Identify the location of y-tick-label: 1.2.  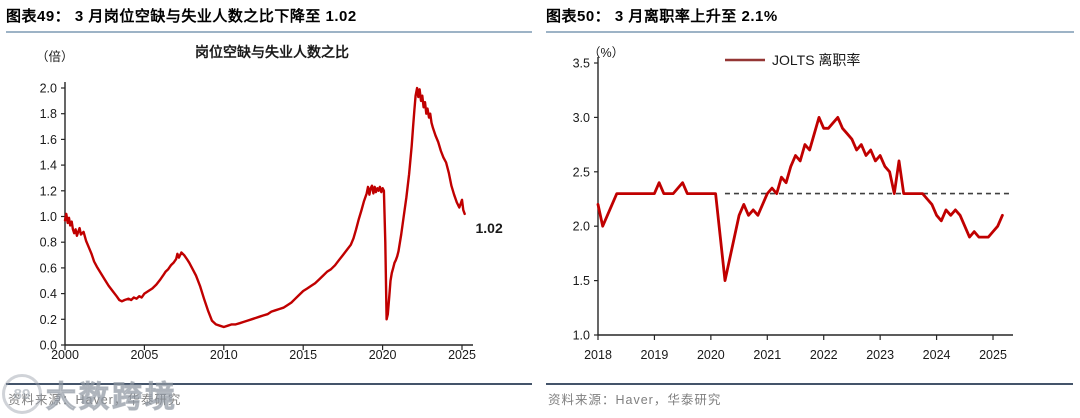
(48, 191).